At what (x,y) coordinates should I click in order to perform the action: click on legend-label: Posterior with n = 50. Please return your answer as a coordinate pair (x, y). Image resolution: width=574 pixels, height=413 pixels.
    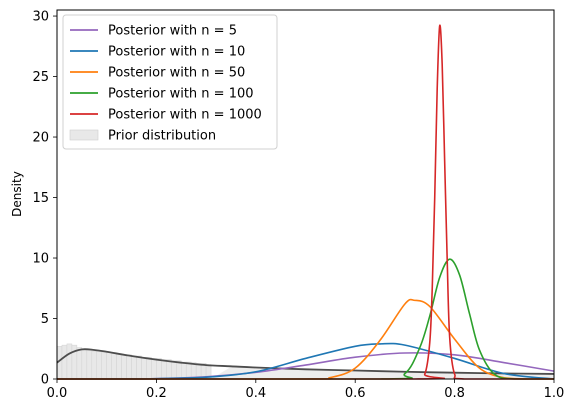
    Looking at the image, I should click on (176, 73).